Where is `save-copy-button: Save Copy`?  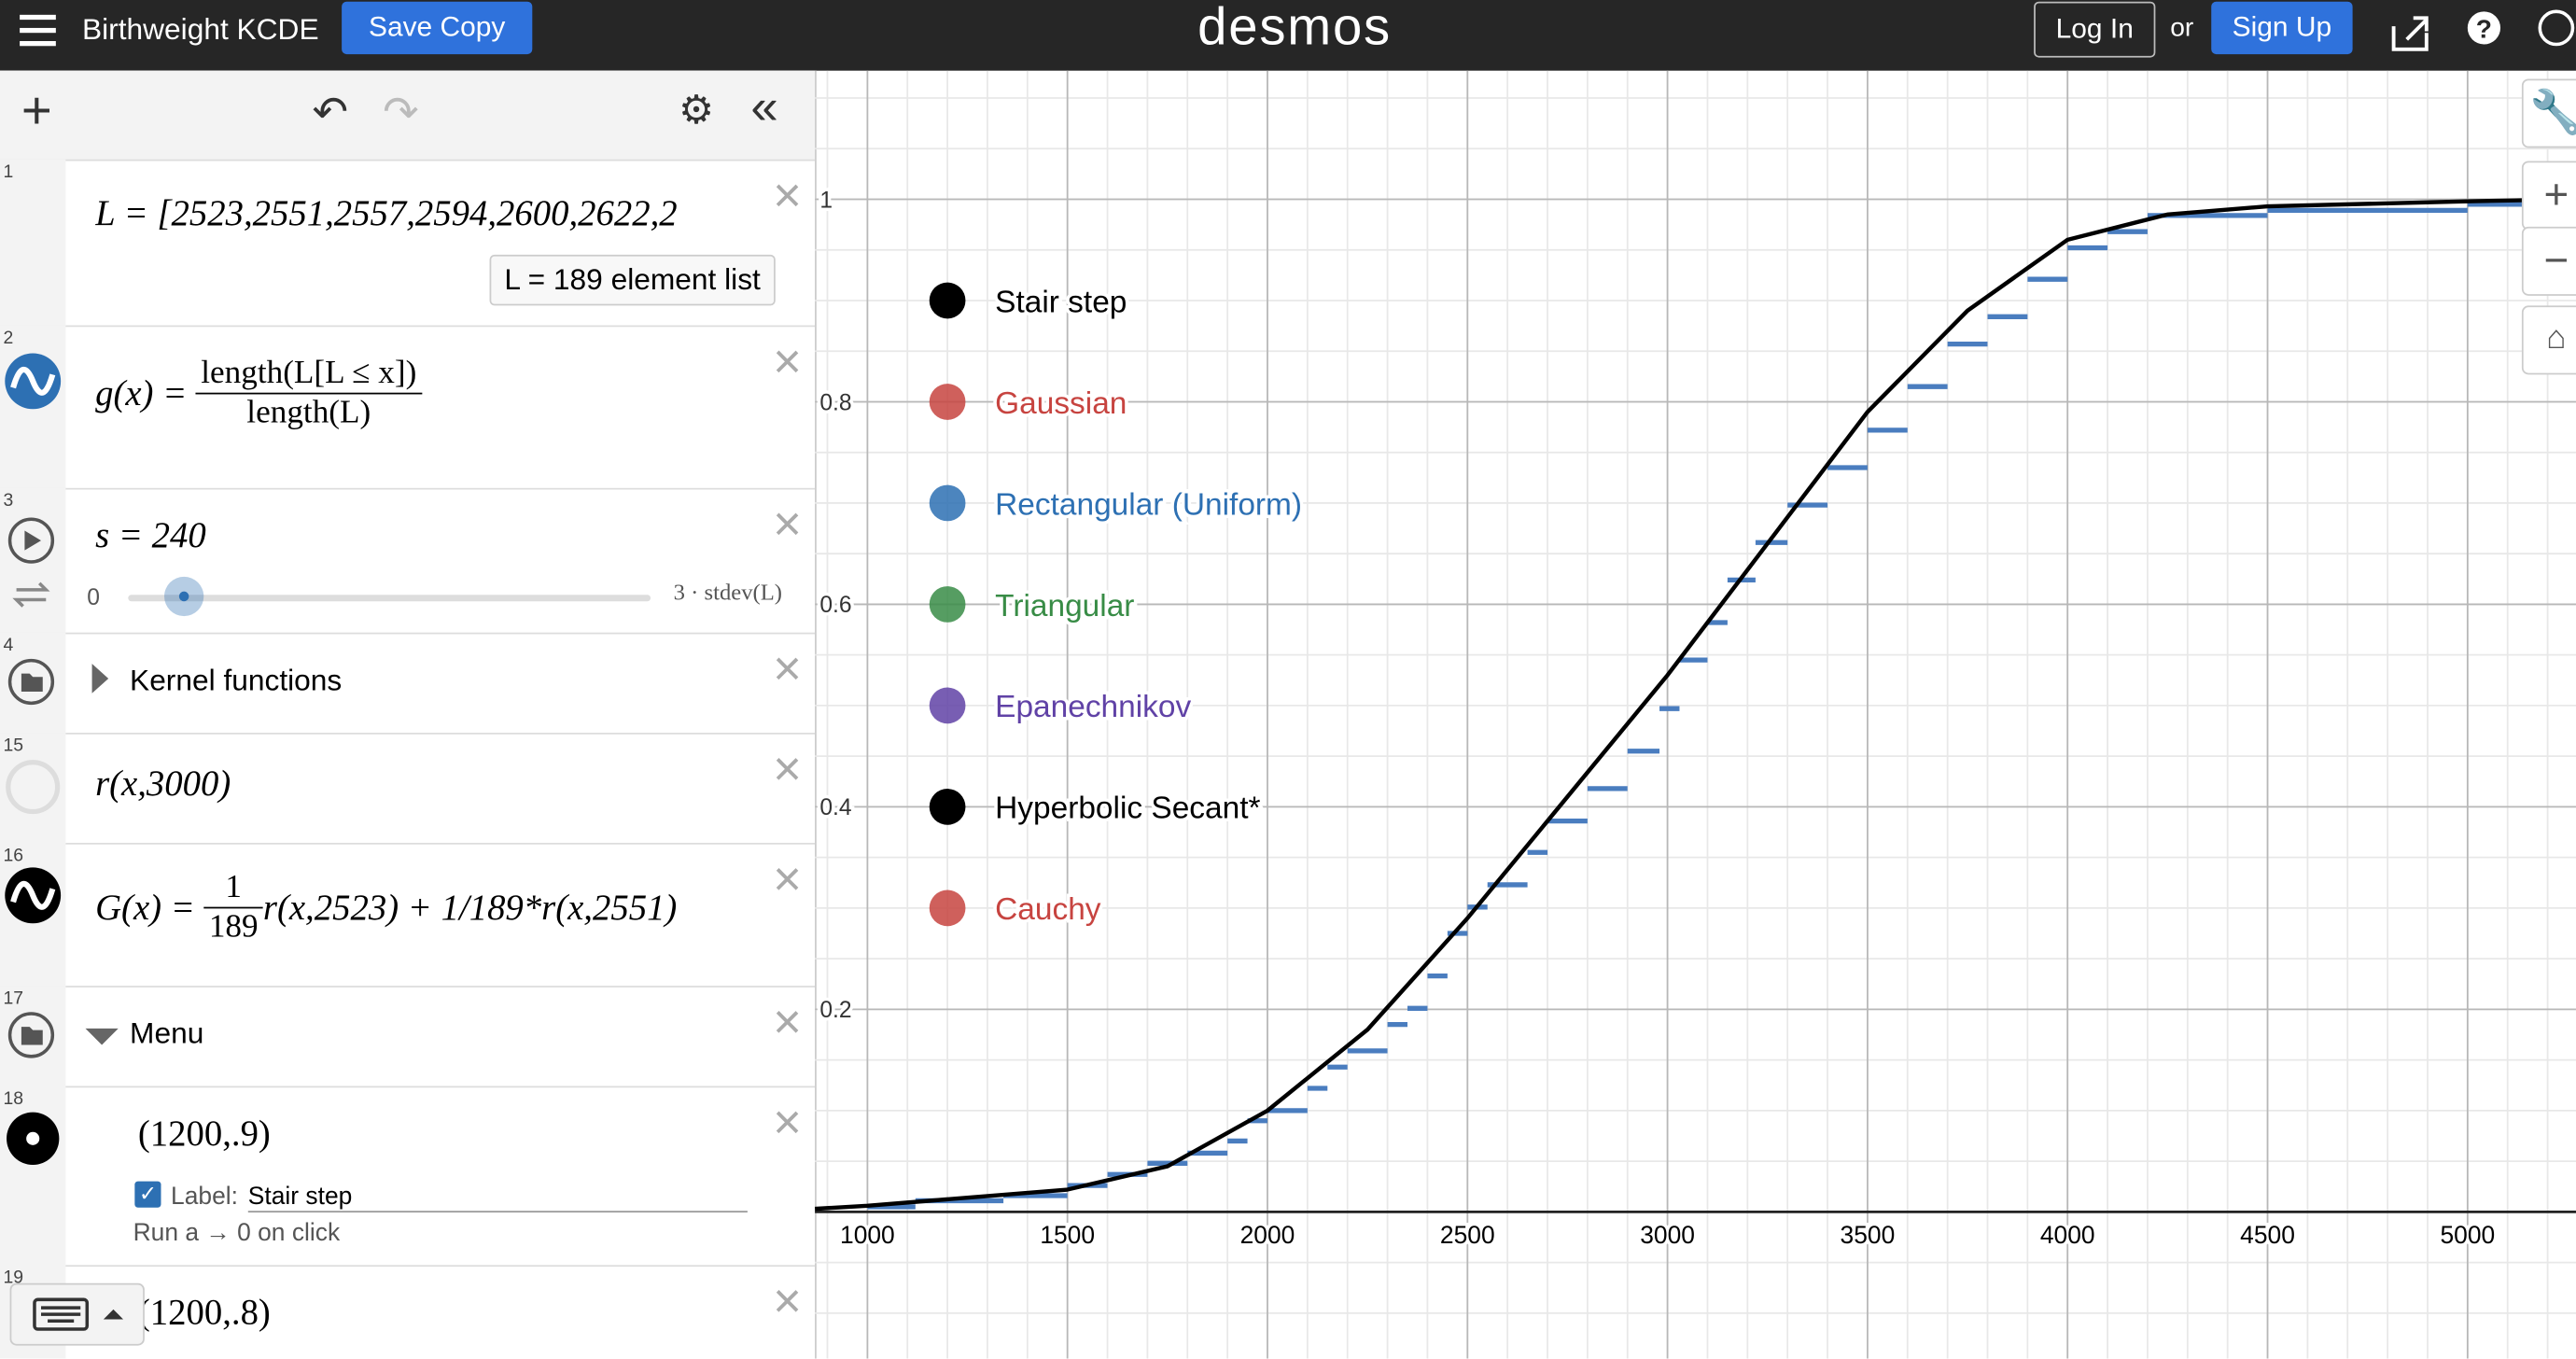 save-copy-button: Save Copy is located at coordinates (437, 28).